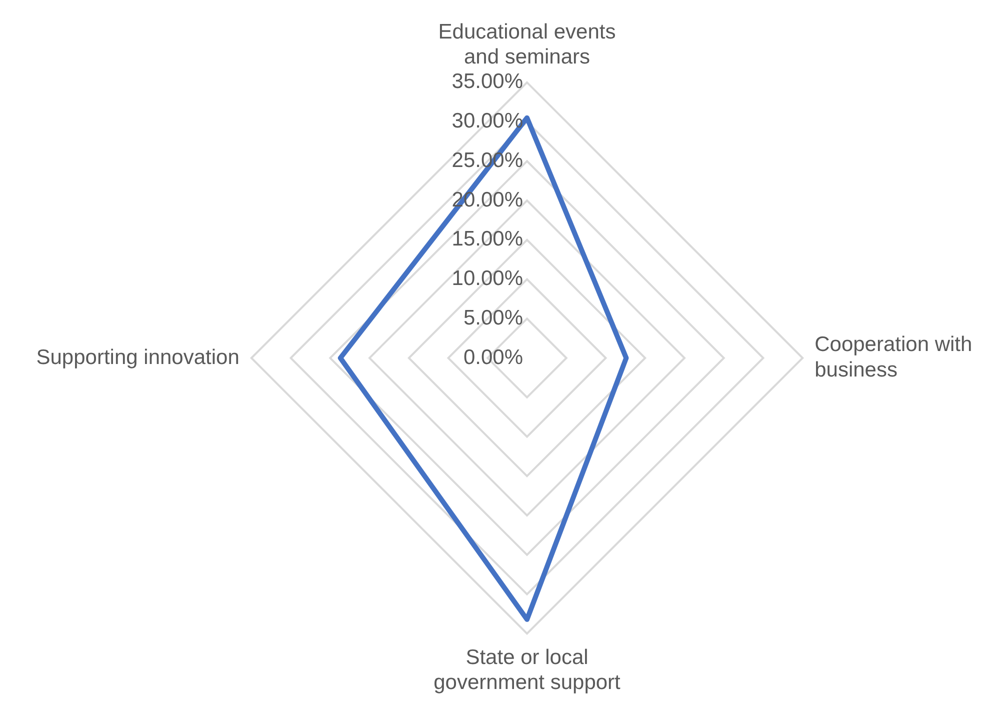 This screenshot has width=1000, height=716. What do you see at coordinates (527, 670) in the screenshot?
I see `spoke-label: State or local government support` at bounding box center [527, 670].